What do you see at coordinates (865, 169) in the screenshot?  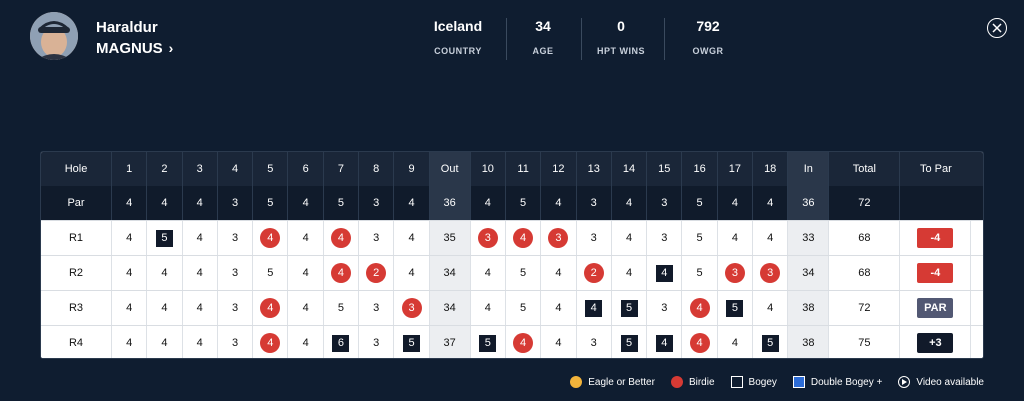 I see `header-cell: Total` at bounding box center [865, 169].